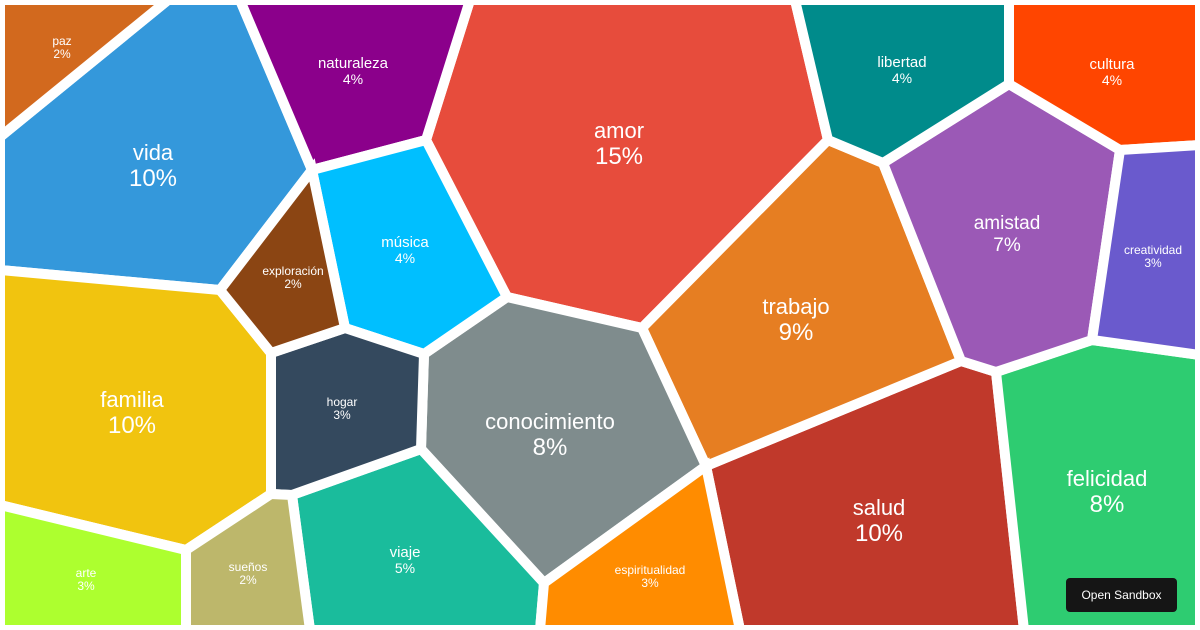 The image size is (1200, 630). Describe the element at coordinates (901, 62) in the screenshot. I see `cell-label: libertad` at that location.